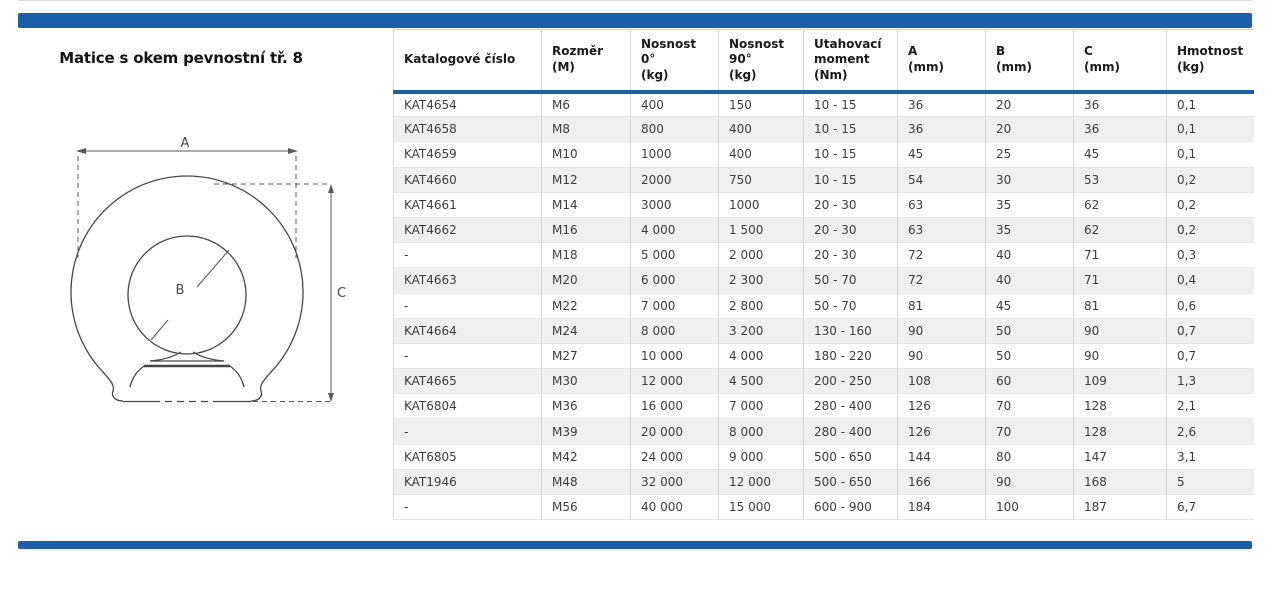  Describe the element at coordinates (1120, 457) in the screenshot. I see `table-cell: 147` at that location.